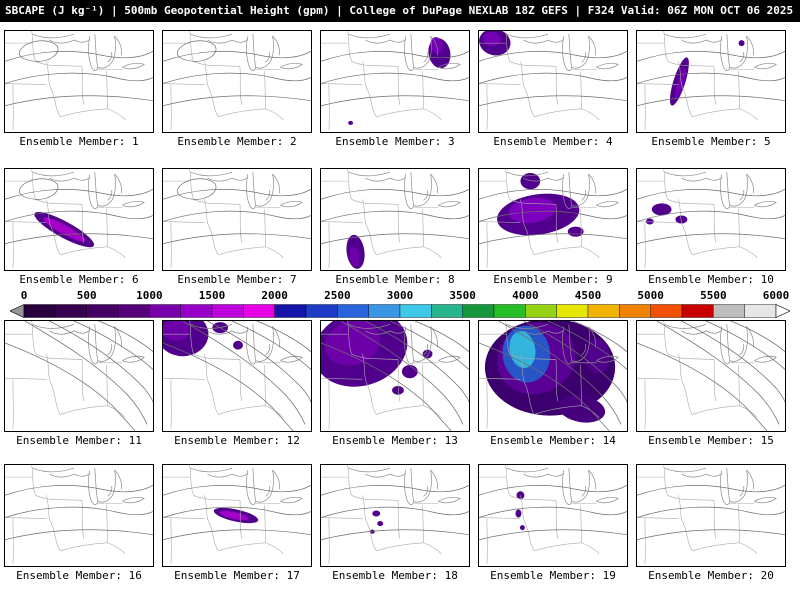 The width and height of the screenshot is (800, 600). I want to click on ensemble-member-label: Ensemble Member: 18, so click(395, 575).